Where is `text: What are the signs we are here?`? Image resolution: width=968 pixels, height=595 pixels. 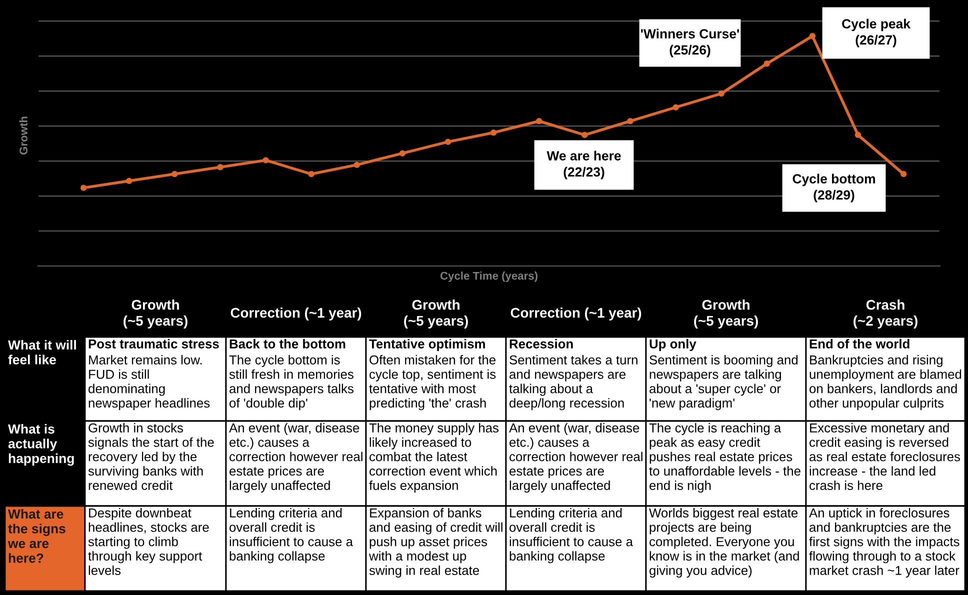 text: What are the signs we are here? is located at coordinates (37, 536).